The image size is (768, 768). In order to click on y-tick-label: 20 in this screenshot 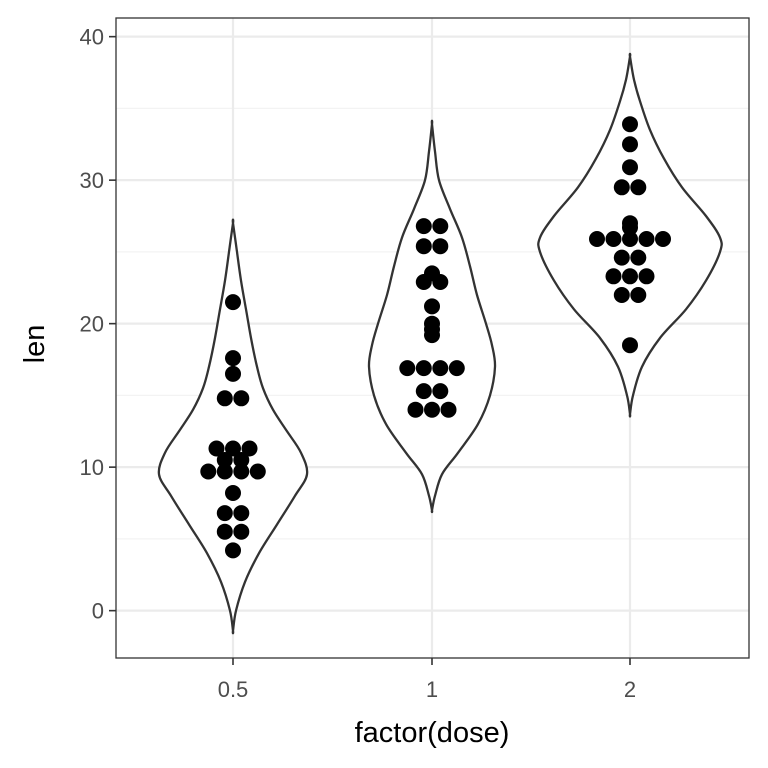, I will do `click(92, 324)`.